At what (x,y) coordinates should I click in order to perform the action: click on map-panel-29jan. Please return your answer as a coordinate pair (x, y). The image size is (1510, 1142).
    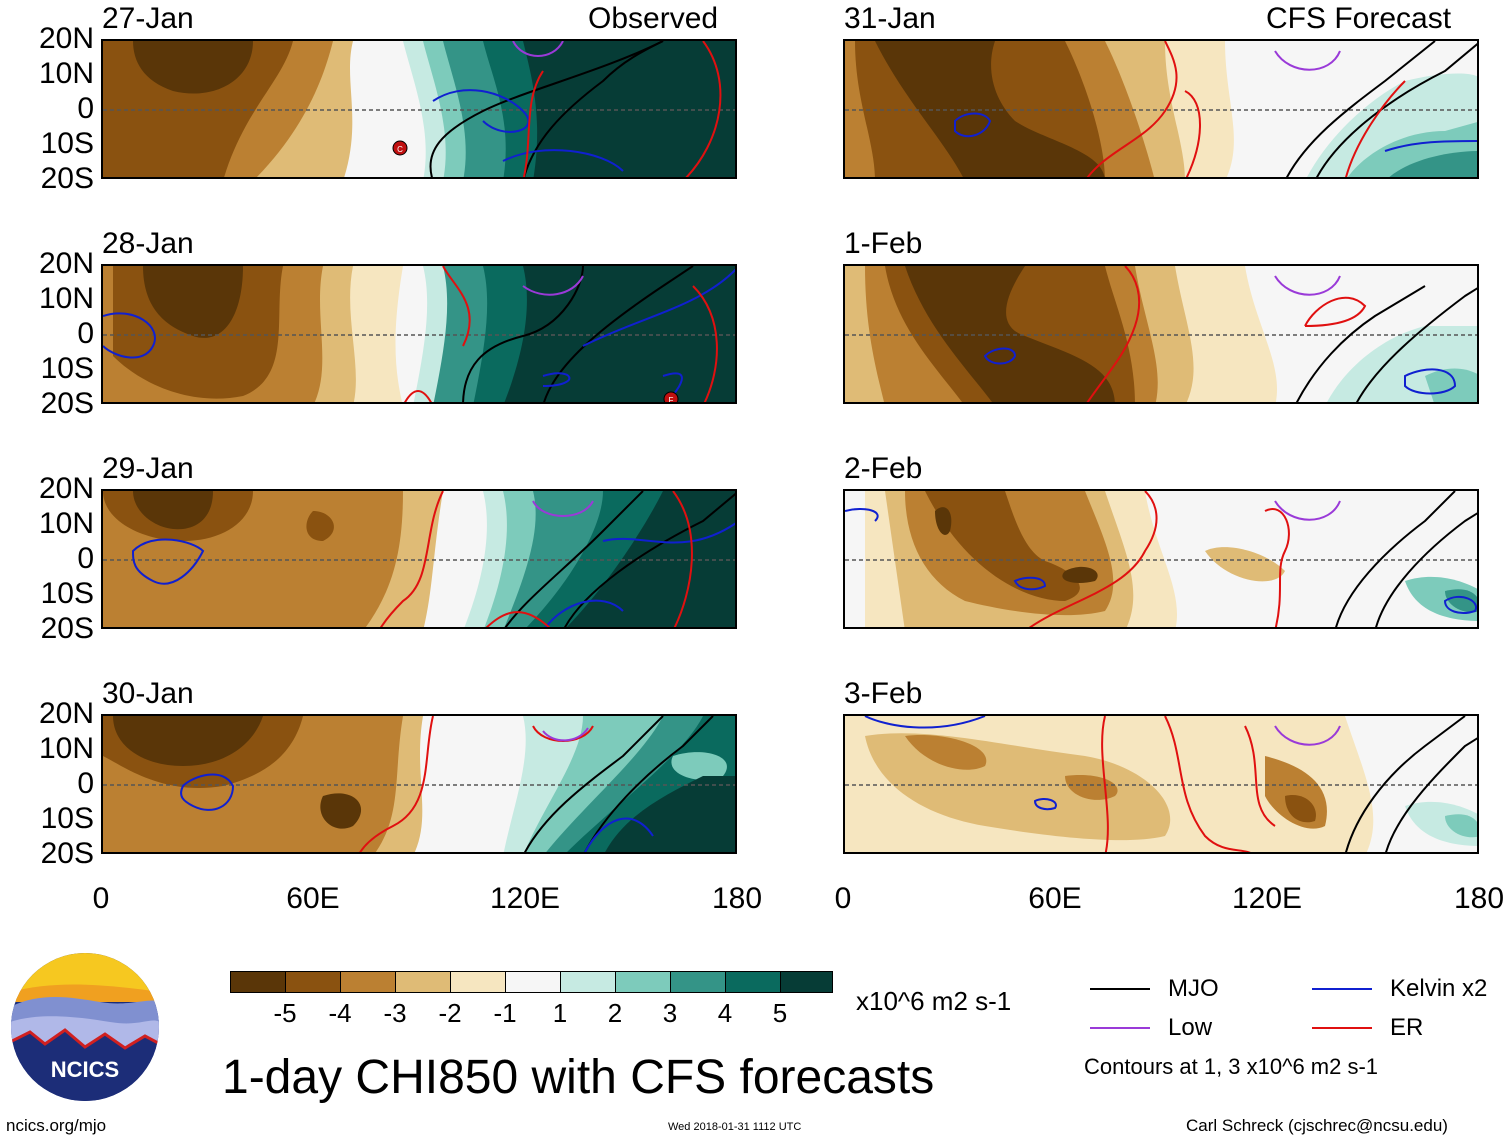
    Looking at the image, I should click on (419, 559).